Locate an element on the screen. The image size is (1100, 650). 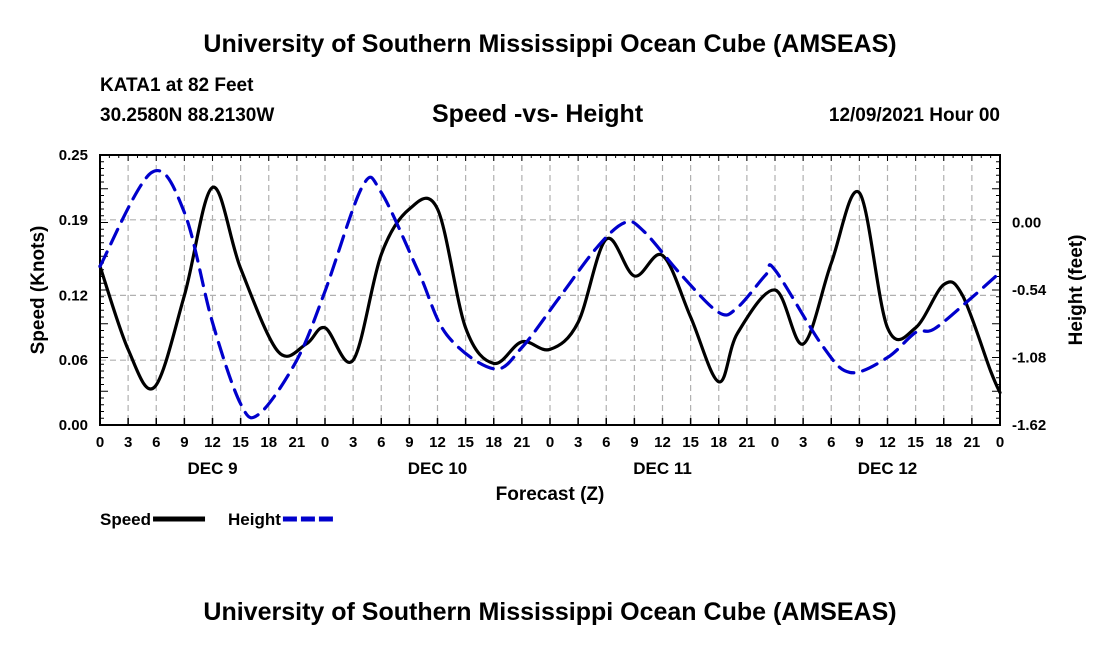
day-label: DEC 10 is located at coordinates (438, 468).